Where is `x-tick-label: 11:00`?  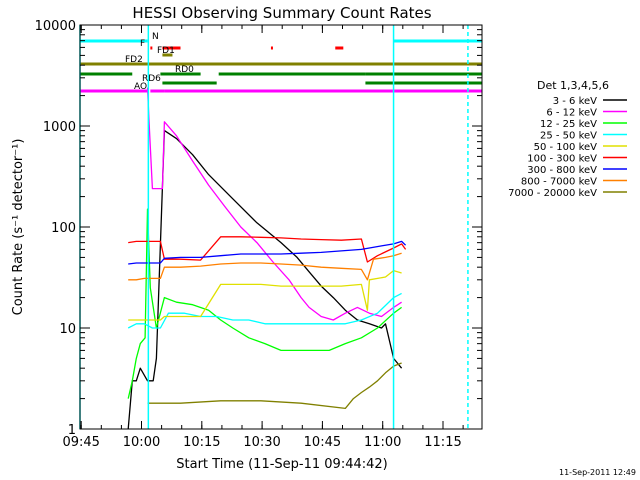 x-tick-label: 11:00 is located at coordinates (382, 442).